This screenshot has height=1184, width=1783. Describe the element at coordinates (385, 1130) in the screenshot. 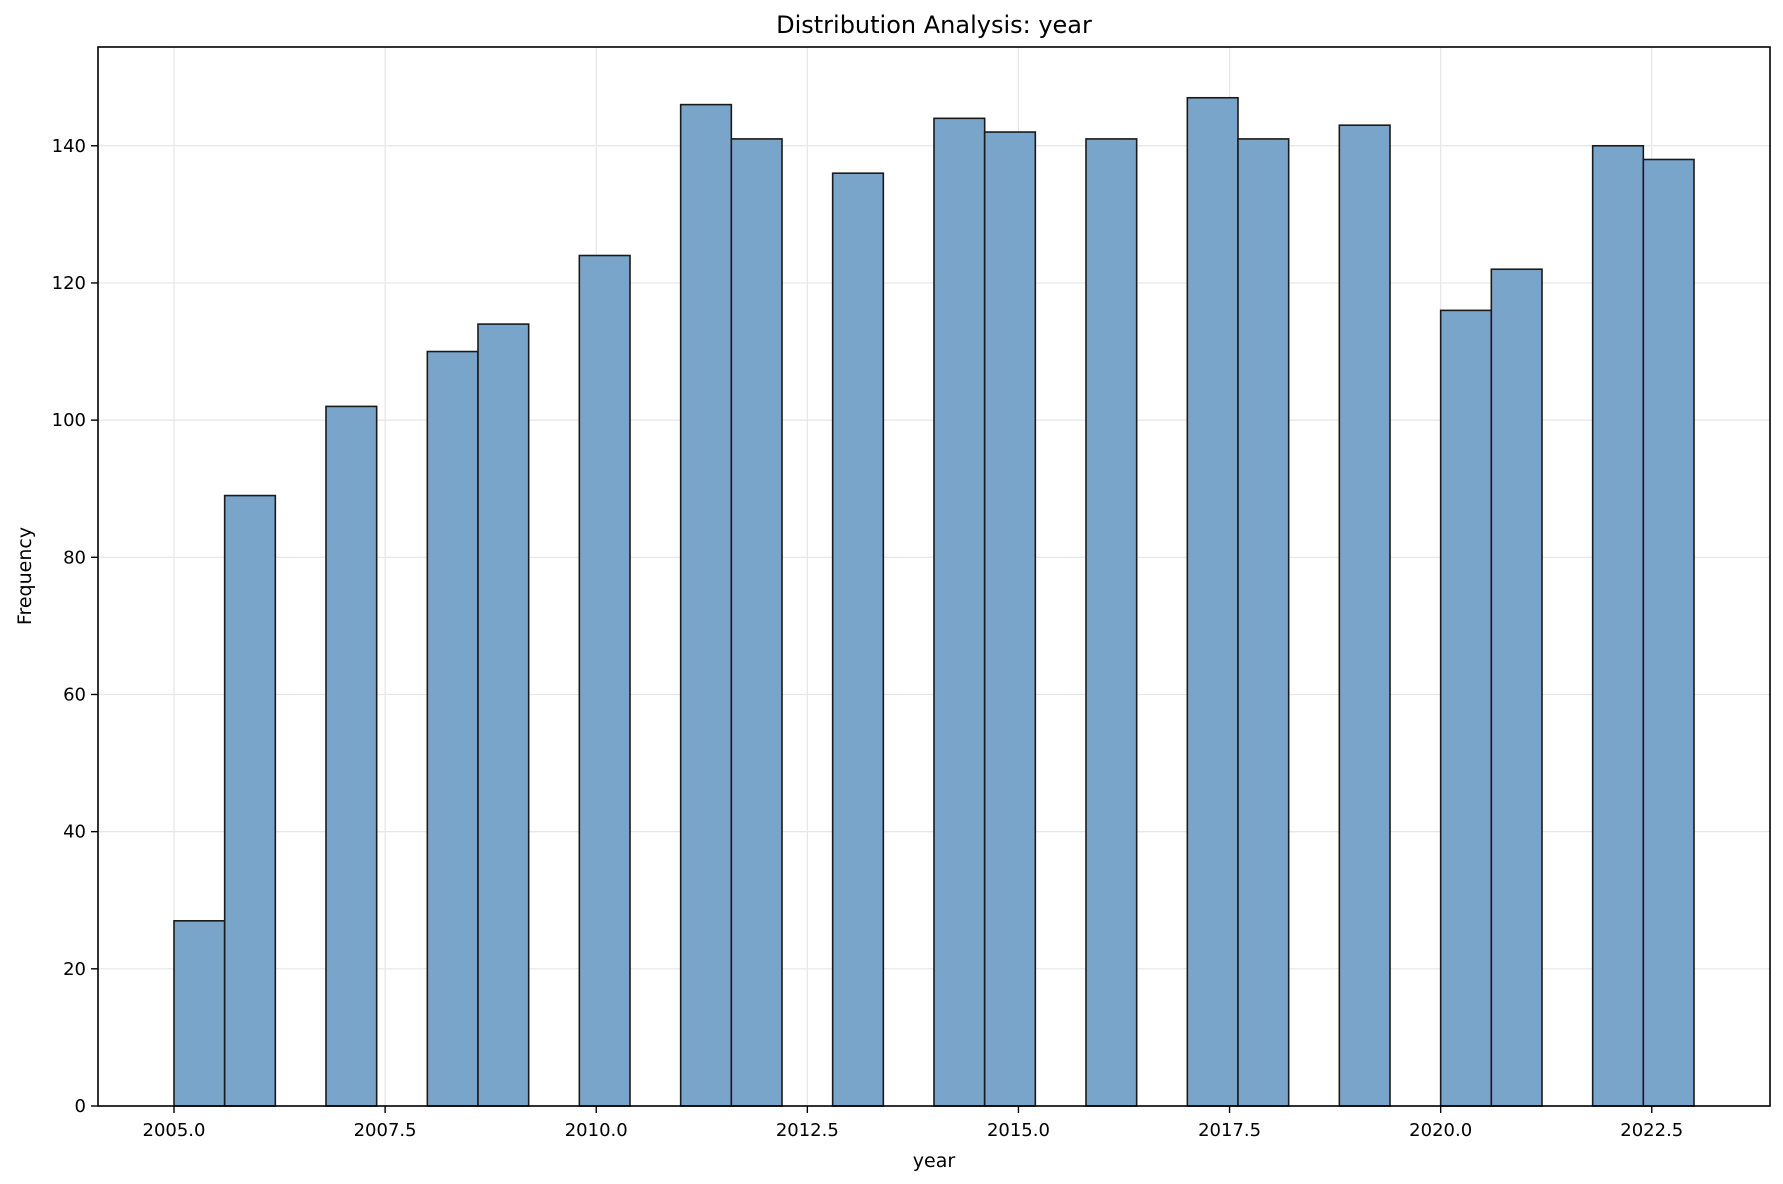

I see `x-tick-label: 2007.5` at that location.